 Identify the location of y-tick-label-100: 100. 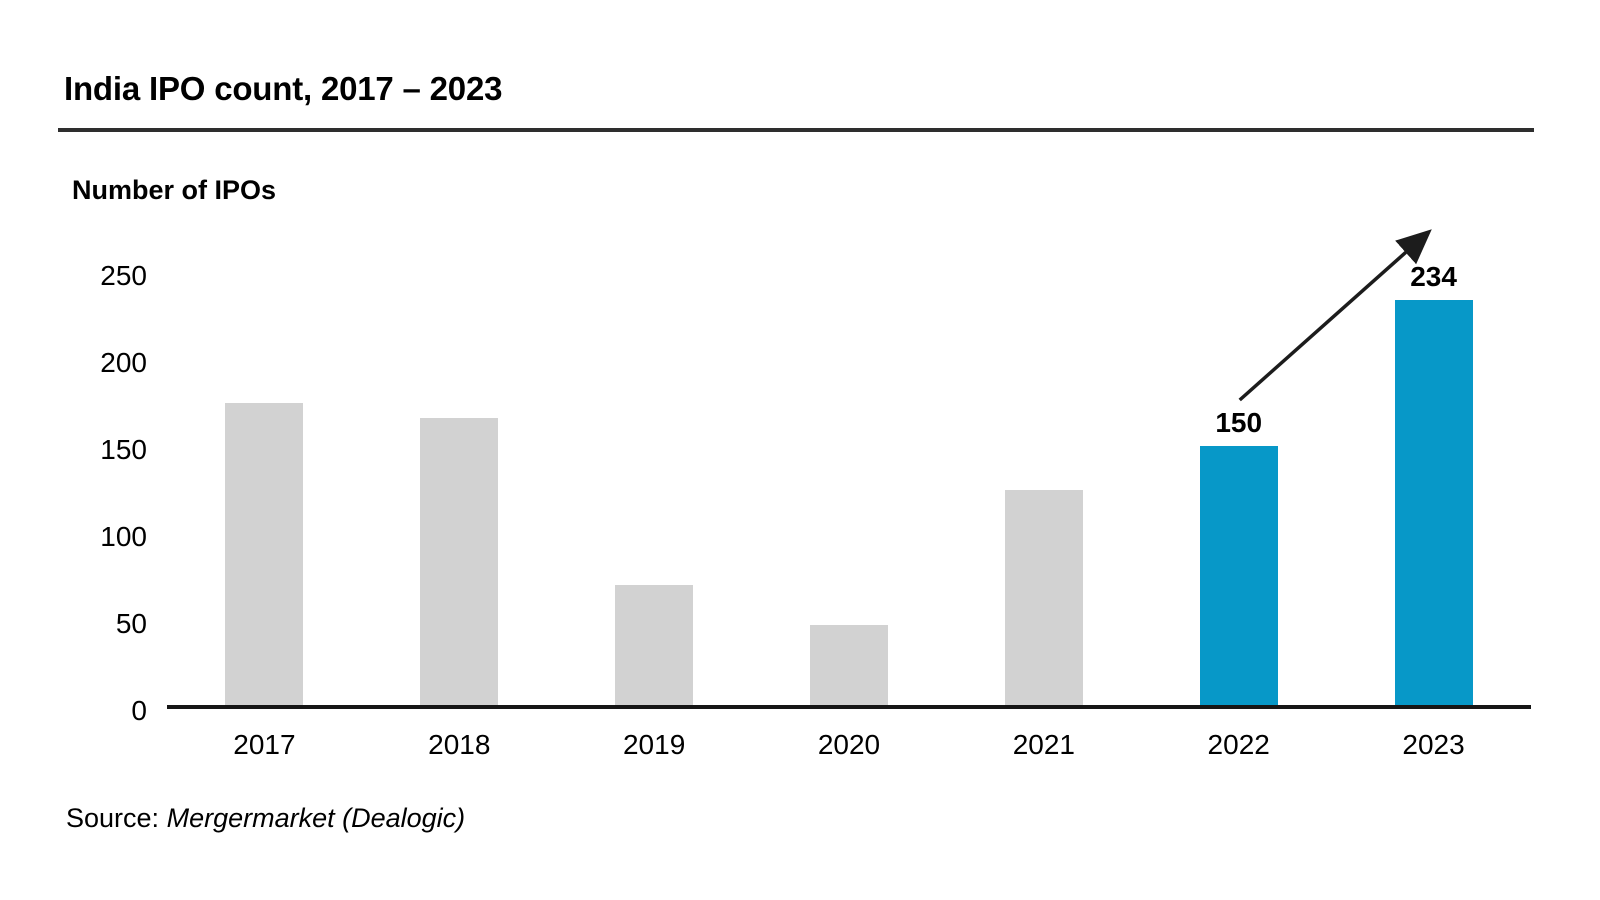
(123, 536).